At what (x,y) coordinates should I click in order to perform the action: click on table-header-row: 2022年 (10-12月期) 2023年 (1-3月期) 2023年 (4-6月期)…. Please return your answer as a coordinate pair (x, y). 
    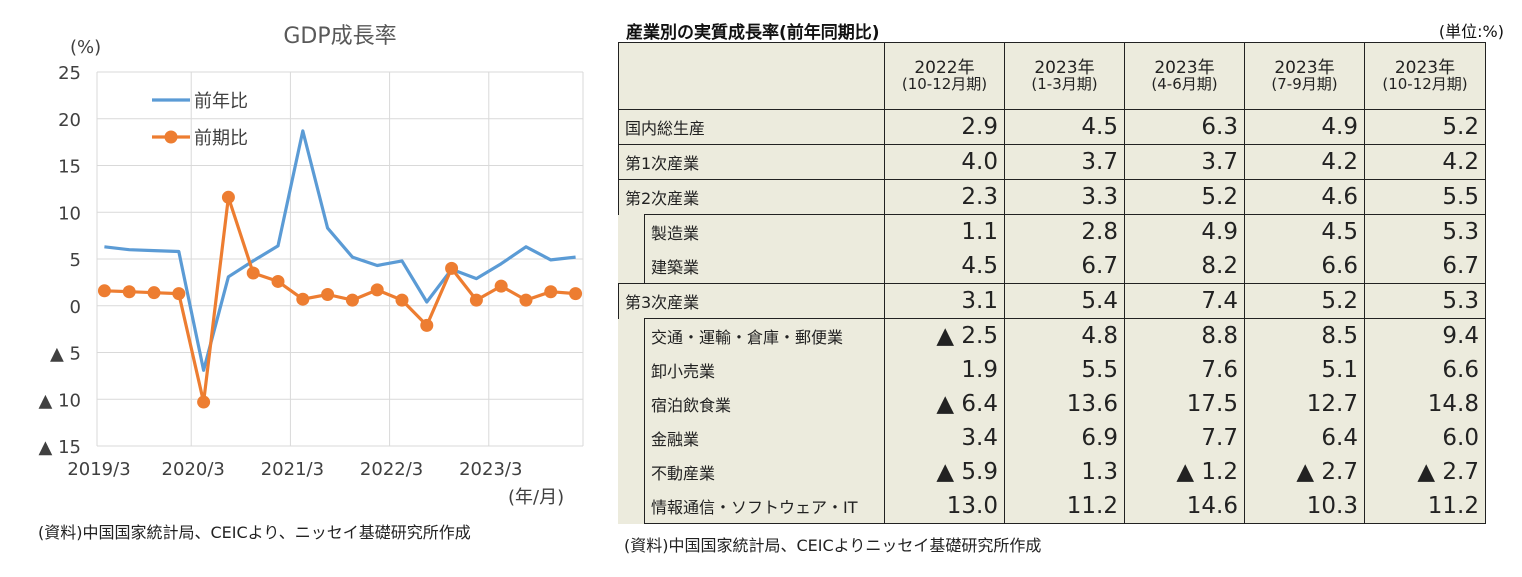
    Looking at the image, I should click on (1052, 76).